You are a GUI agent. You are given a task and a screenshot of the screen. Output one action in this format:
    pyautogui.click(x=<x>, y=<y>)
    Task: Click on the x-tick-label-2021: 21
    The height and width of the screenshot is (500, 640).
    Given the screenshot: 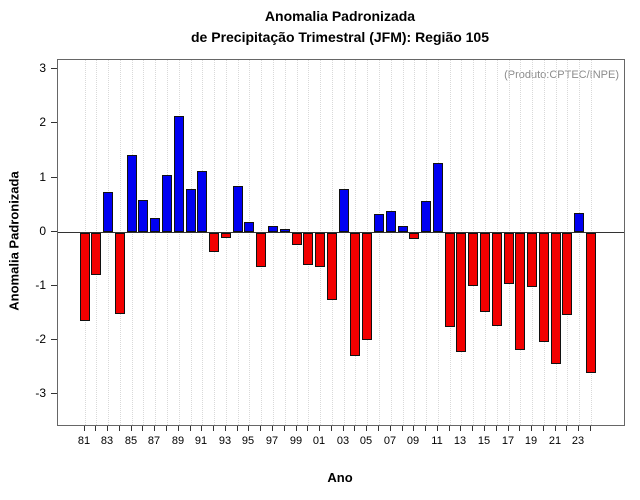 What is the action you would take?
    pyautogui.click(x=555, y=441)
    